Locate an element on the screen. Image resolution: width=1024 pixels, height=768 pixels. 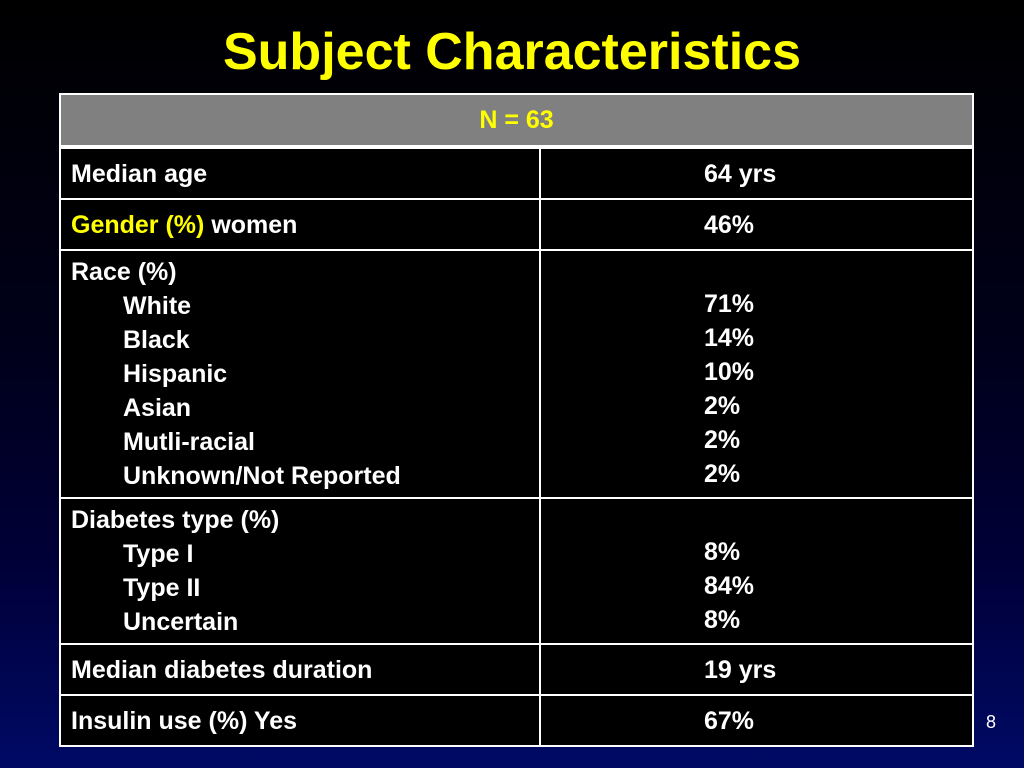
race-item-label: Unknown/Not Reported is located at coordinates (262, 476).